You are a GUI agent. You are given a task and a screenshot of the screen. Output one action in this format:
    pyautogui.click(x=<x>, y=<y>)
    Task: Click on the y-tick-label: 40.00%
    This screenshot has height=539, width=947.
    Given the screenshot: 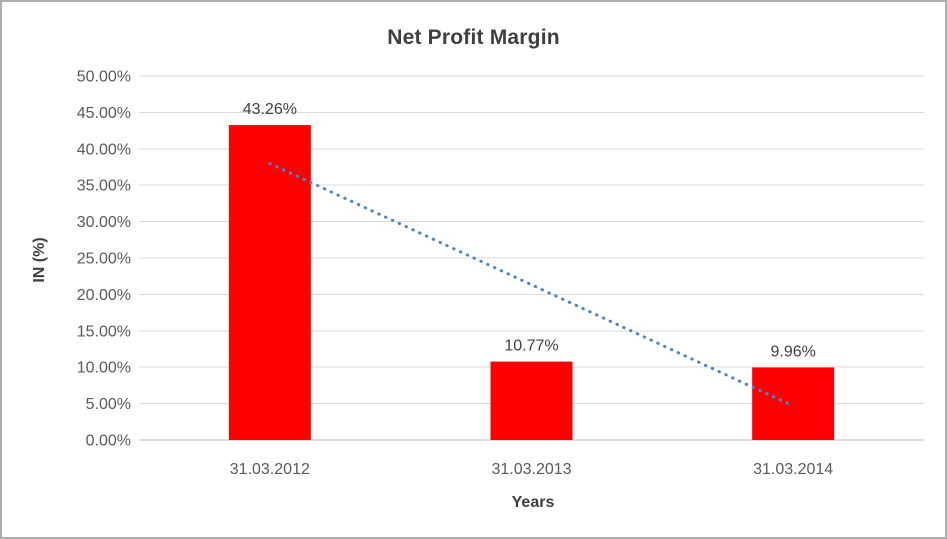 What is the action you would take?
    pyautogui.click(x=104, y=149)
    